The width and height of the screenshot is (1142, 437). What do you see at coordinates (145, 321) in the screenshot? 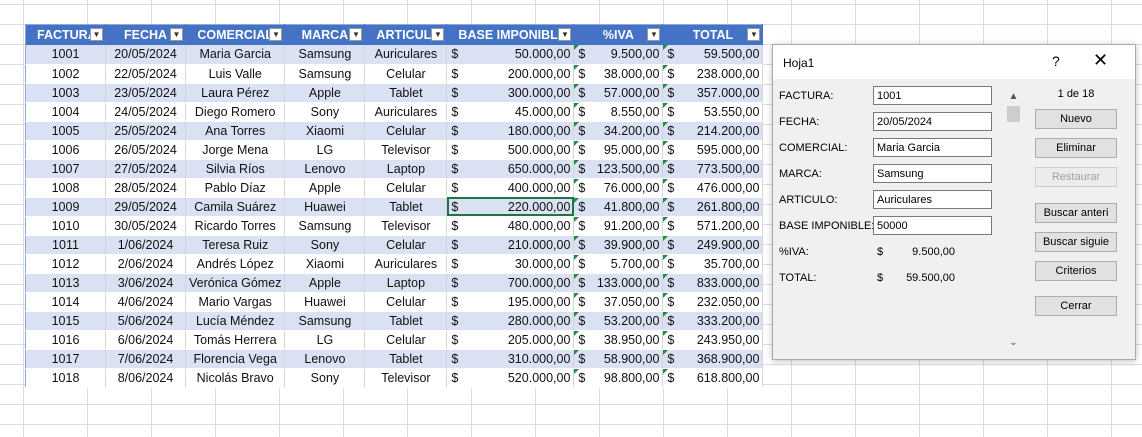
I see `fecha-cell: 5/06/2024` at bounding box center [145, 321].